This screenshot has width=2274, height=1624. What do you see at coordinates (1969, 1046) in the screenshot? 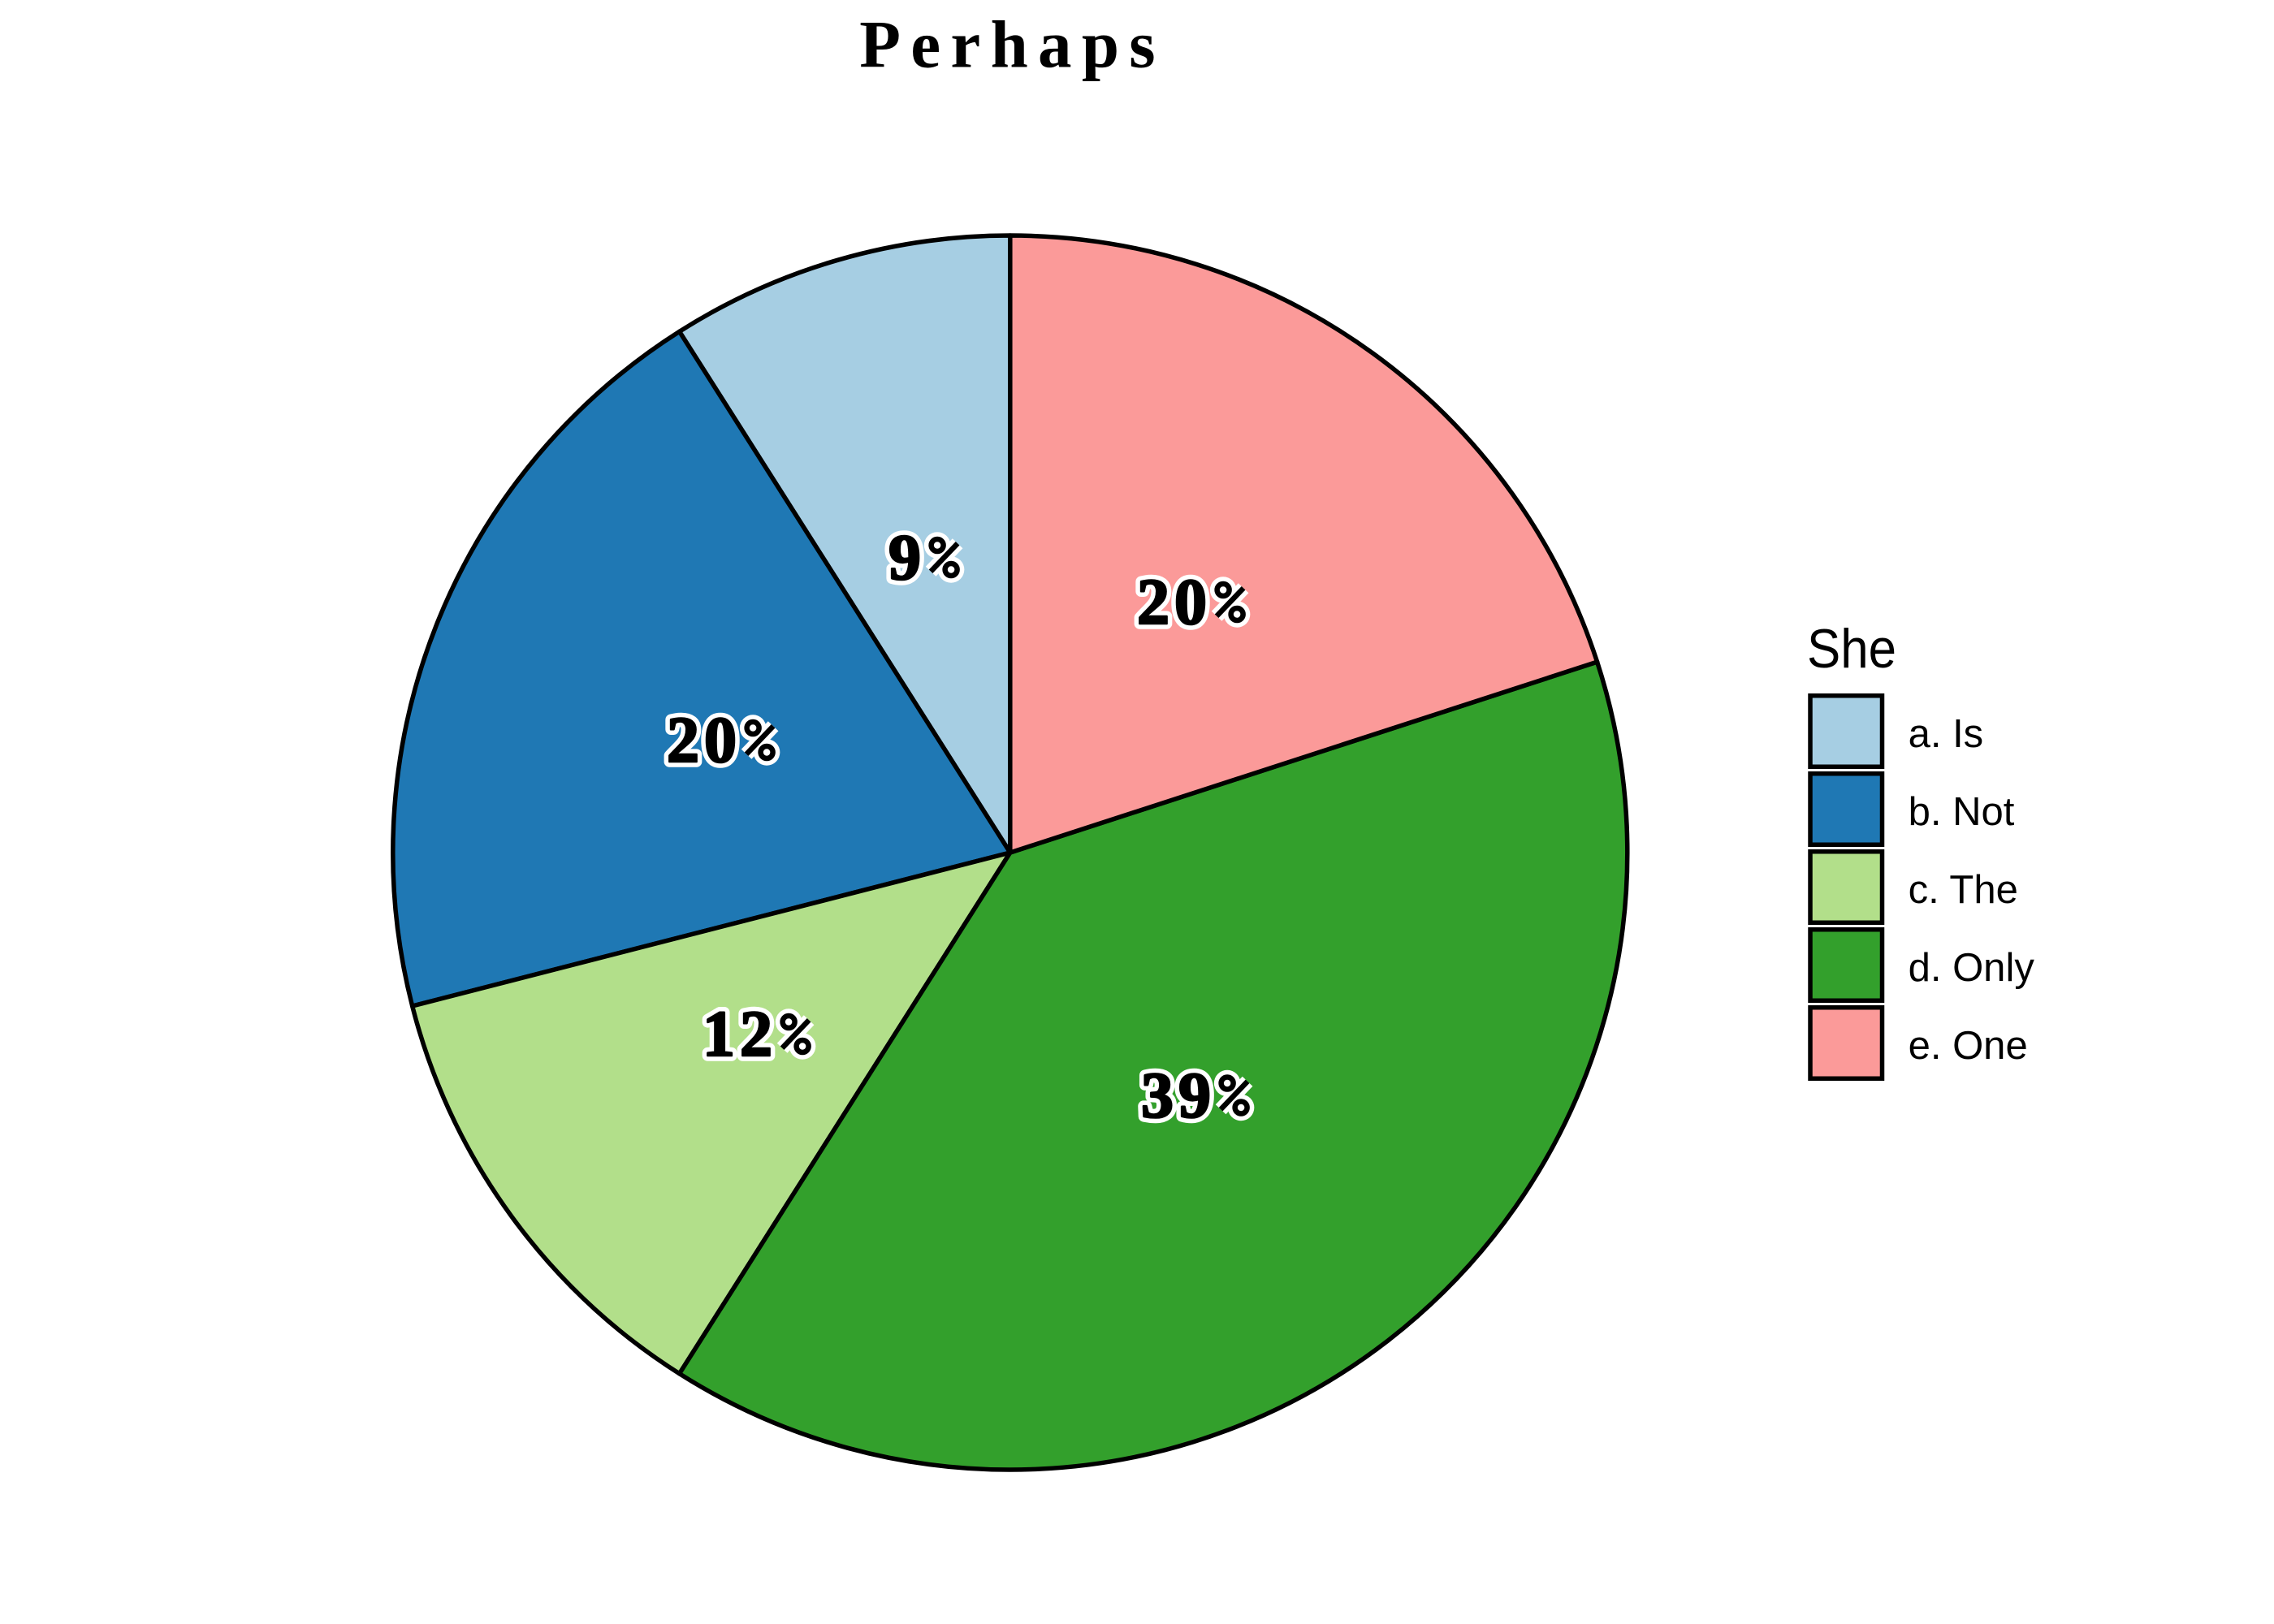
I see `svg-text: e. One` at bounding box center [1969, 1046].